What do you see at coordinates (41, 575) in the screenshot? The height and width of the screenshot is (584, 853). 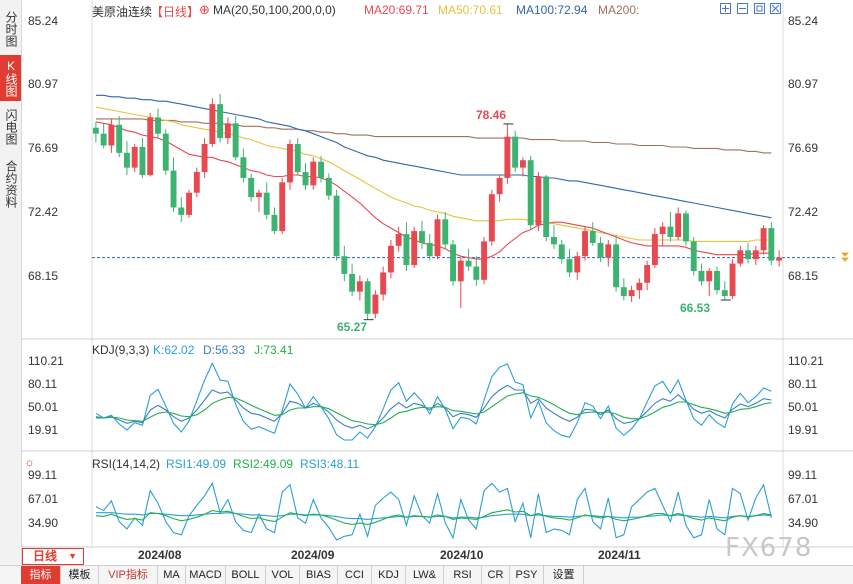 I see `indicator-tab: 指标` at bounding box center [41, 575].